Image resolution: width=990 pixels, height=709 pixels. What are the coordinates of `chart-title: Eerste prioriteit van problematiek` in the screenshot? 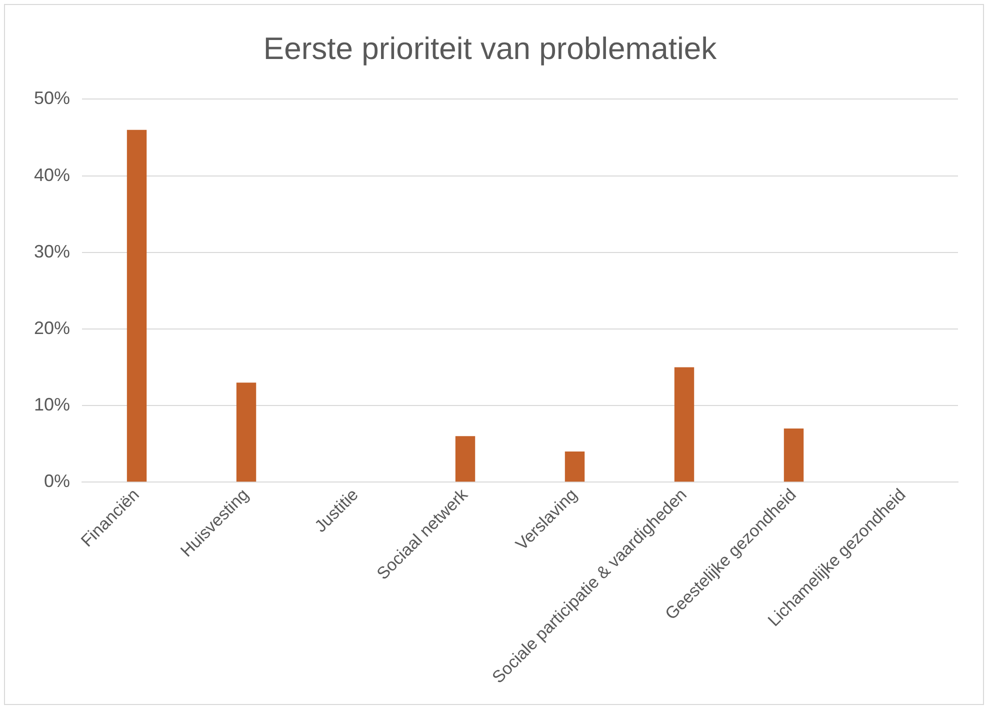 It's located at (490, 48).